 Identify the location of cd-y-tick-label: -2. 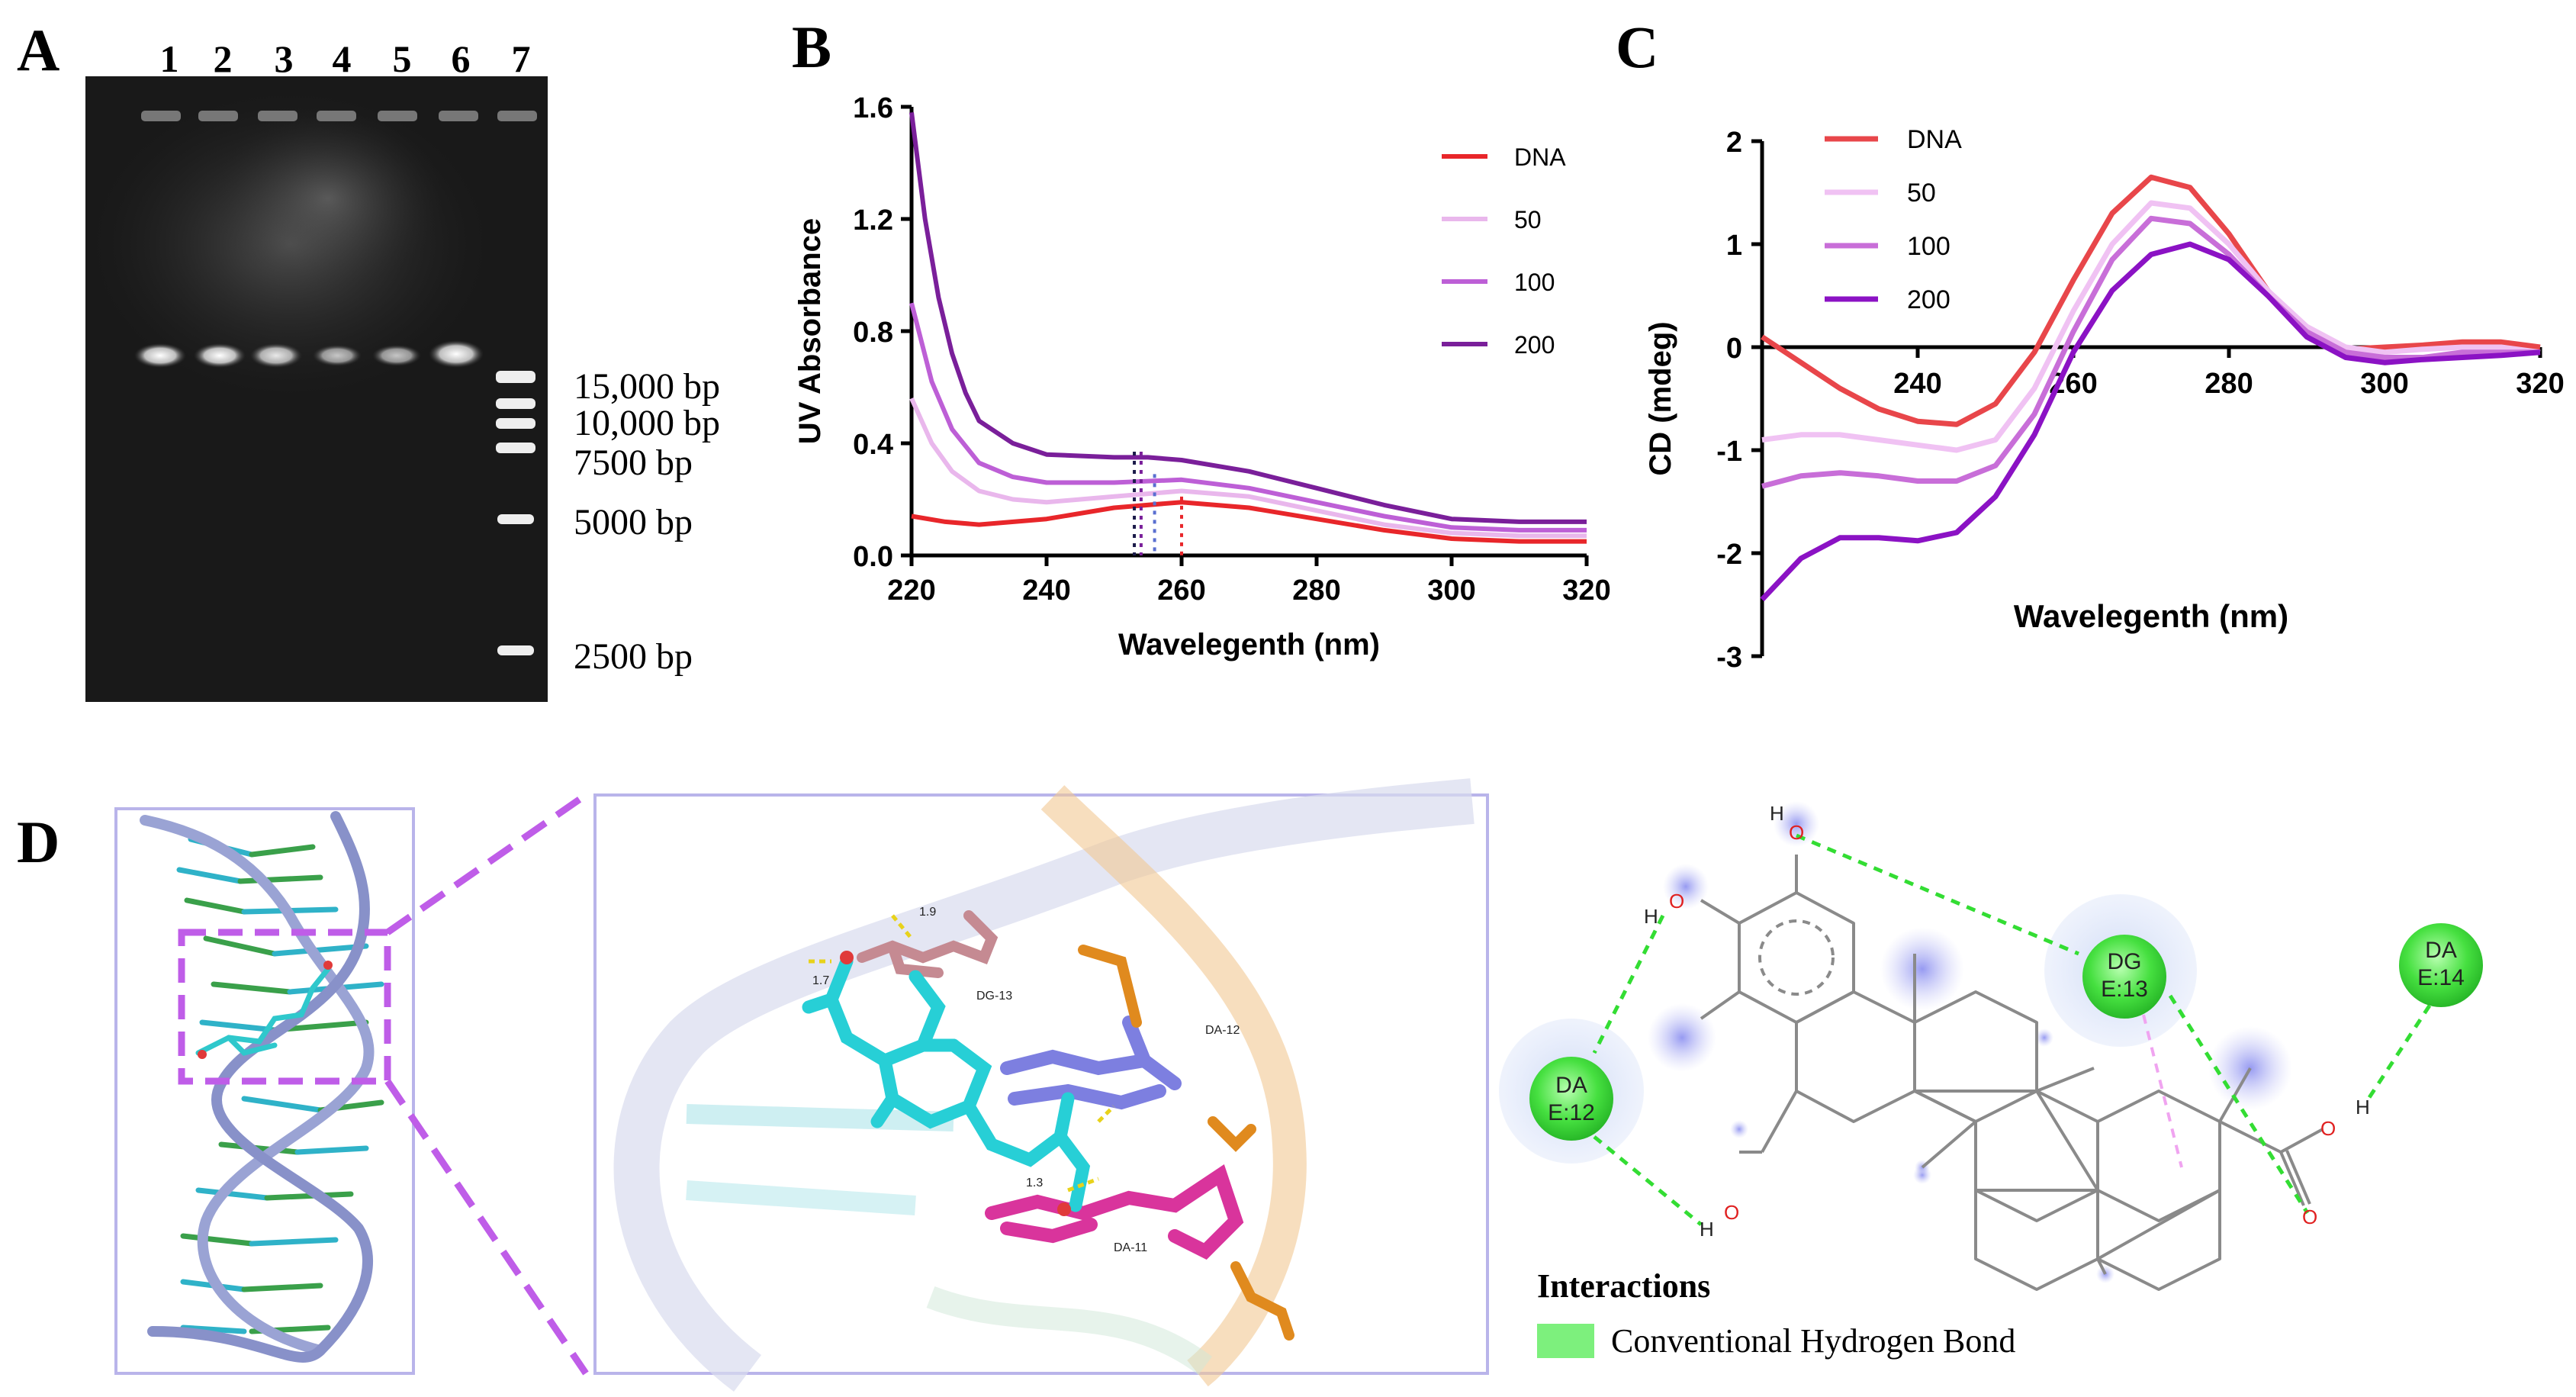
(1729, 555).